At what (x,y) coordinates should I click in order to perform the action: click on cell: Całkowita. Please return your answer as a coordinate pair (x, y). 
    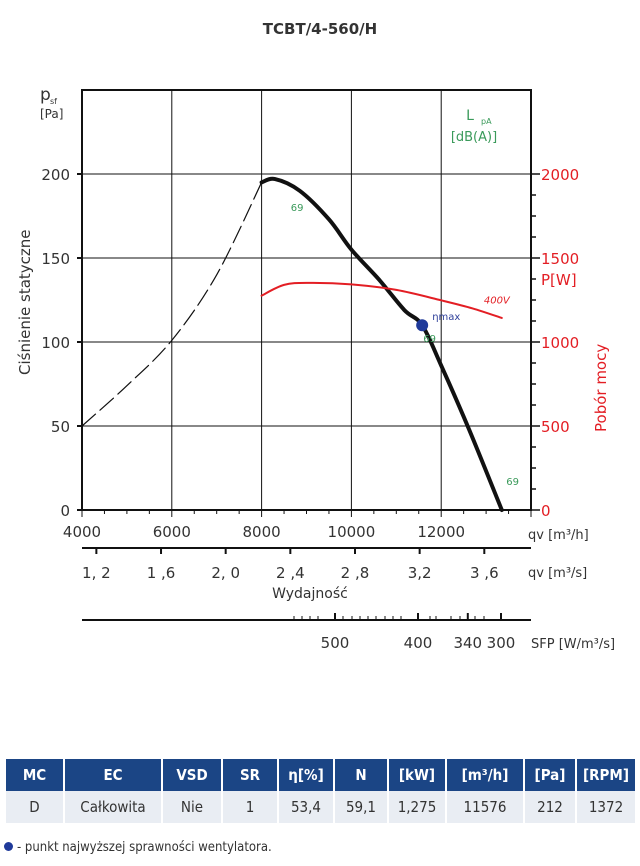
    Looking at the image, I should click on (113, 807).